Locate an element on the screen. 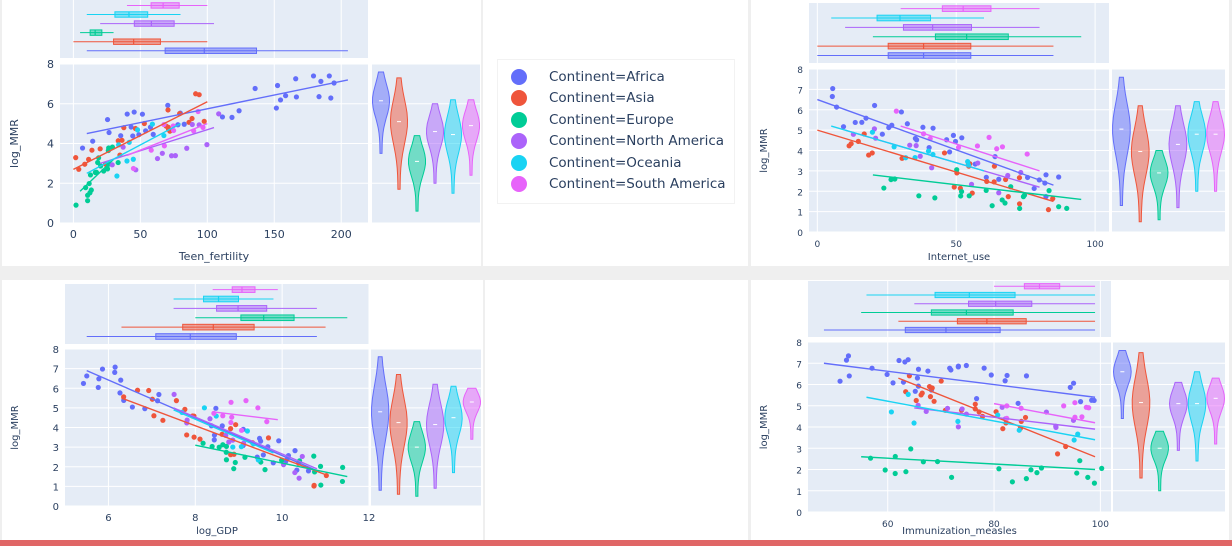 This screenshot has width=1232, height=546. legend-item-africa: Continent=Africa is located at coordinates (586, 76).